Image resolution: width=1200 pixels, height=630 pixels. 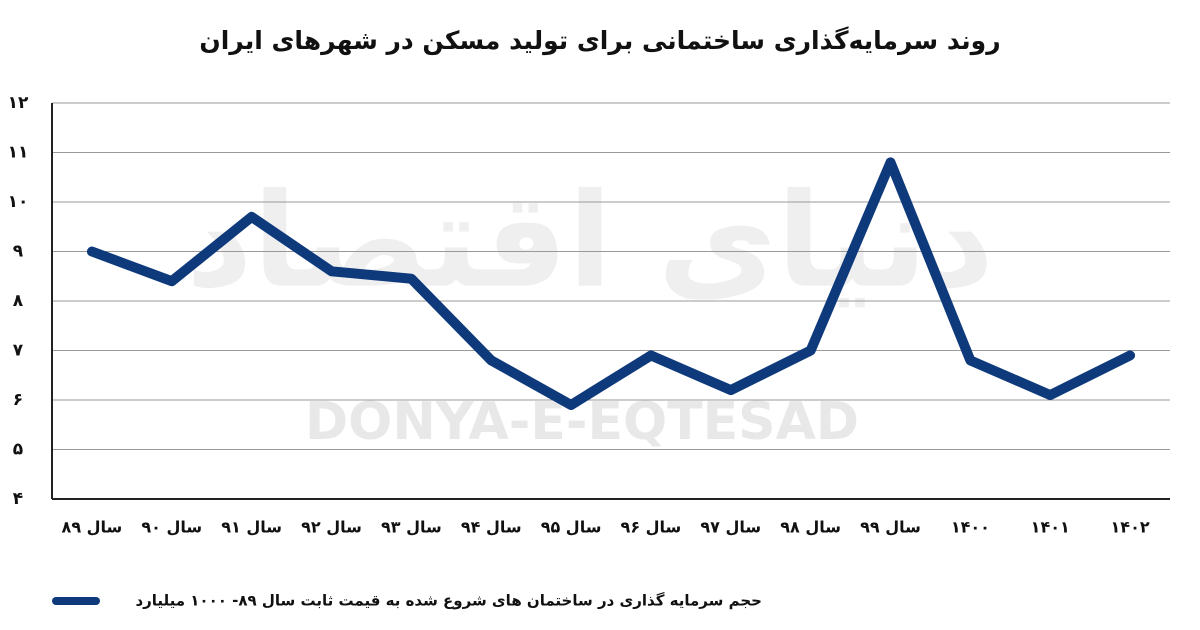 I want to click on y-tick-label: ۴, so click(x=18, y=499).